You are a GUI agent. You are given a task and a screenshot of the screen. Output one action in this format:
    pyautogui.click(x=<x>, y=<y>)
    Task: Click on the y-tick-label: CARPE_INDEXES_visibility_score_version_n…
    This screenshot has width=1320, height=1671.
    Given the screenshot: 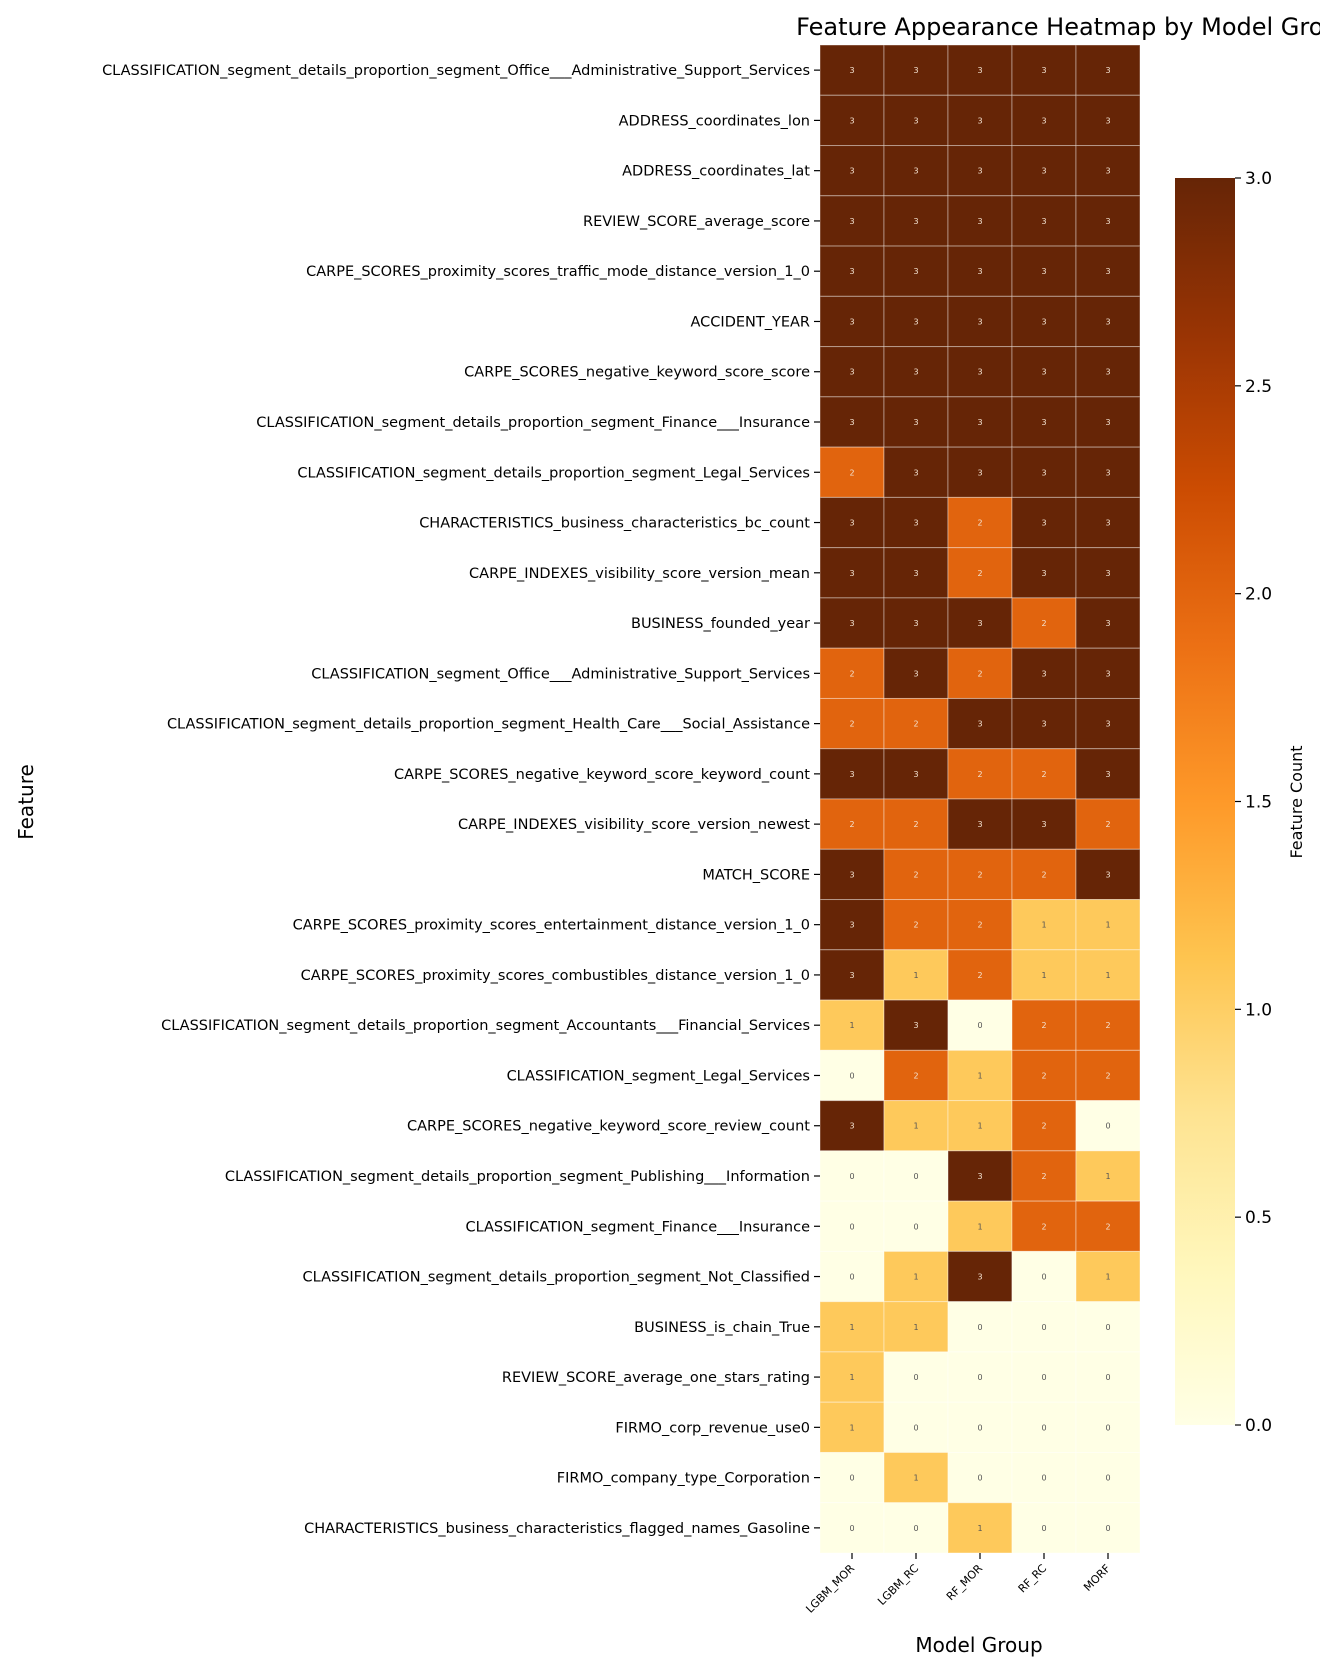 What is the action you would take?
    pyautogui.click(x=634, y=825)
    